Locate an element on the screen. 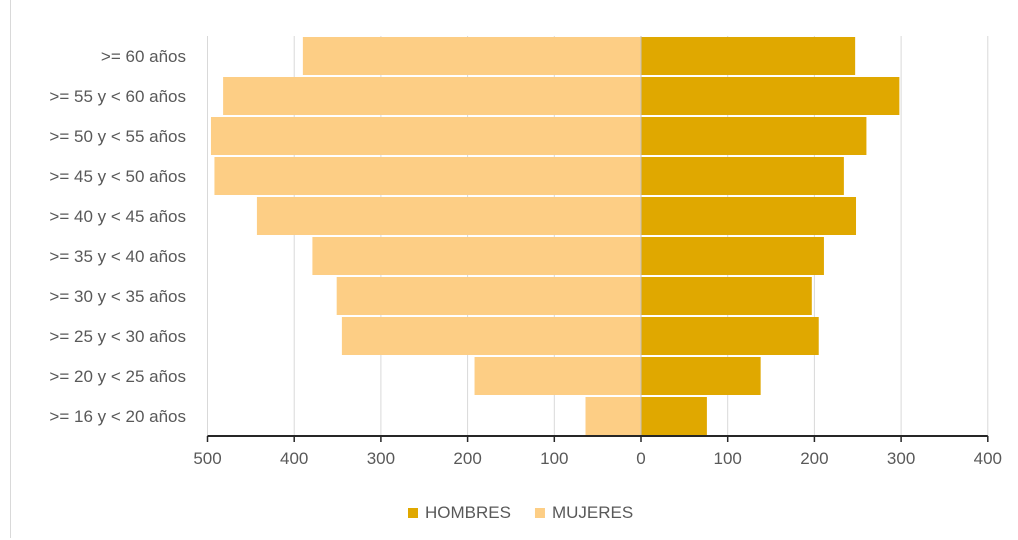 The width and height of the screenshot is (1018, 540). category-label: >= 20 y < 25 años is located at coordinates (117, 376).